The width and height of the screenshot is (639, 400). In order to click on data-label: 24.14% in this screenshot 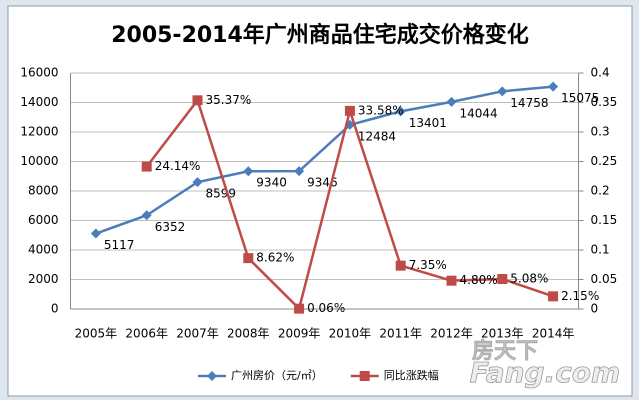, I will do `click(178, 166)`.